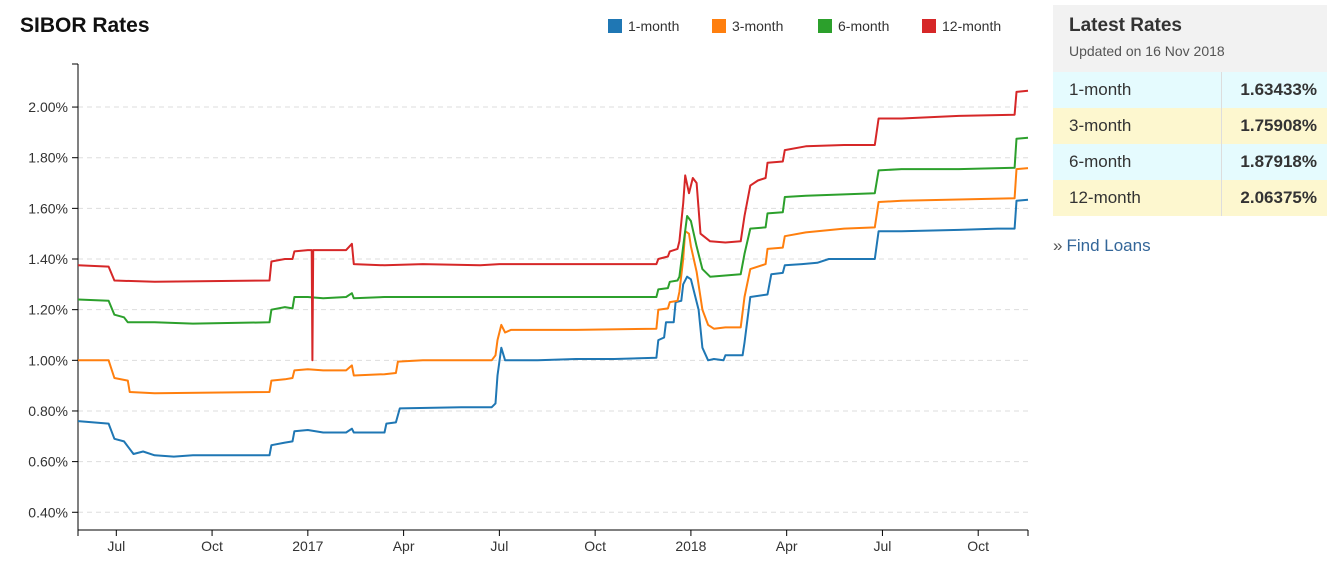  What do you see at coordinates (1274, 90) in the screenshot?
I see `rate-value: 1.63433%` at bounding box center [1274, 90].